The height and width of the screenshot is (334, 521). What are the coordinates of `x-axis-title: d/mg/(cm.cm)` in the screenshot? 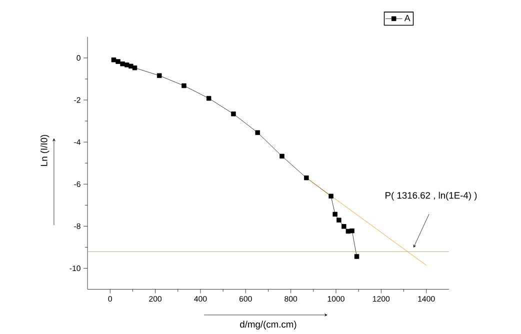 It's located at (268, 325).